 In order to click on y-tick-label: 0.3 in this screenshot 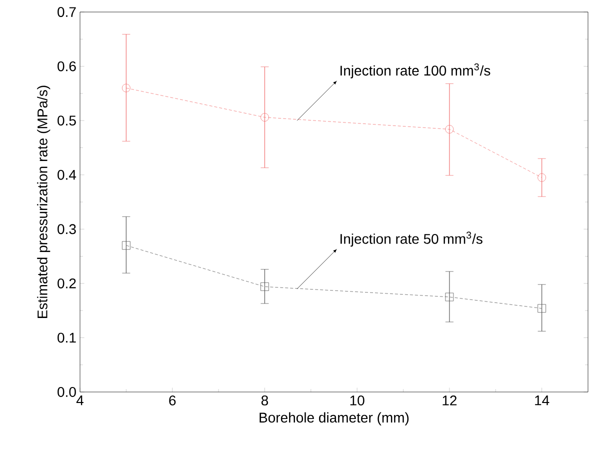, I will do `click(67, 229)`.